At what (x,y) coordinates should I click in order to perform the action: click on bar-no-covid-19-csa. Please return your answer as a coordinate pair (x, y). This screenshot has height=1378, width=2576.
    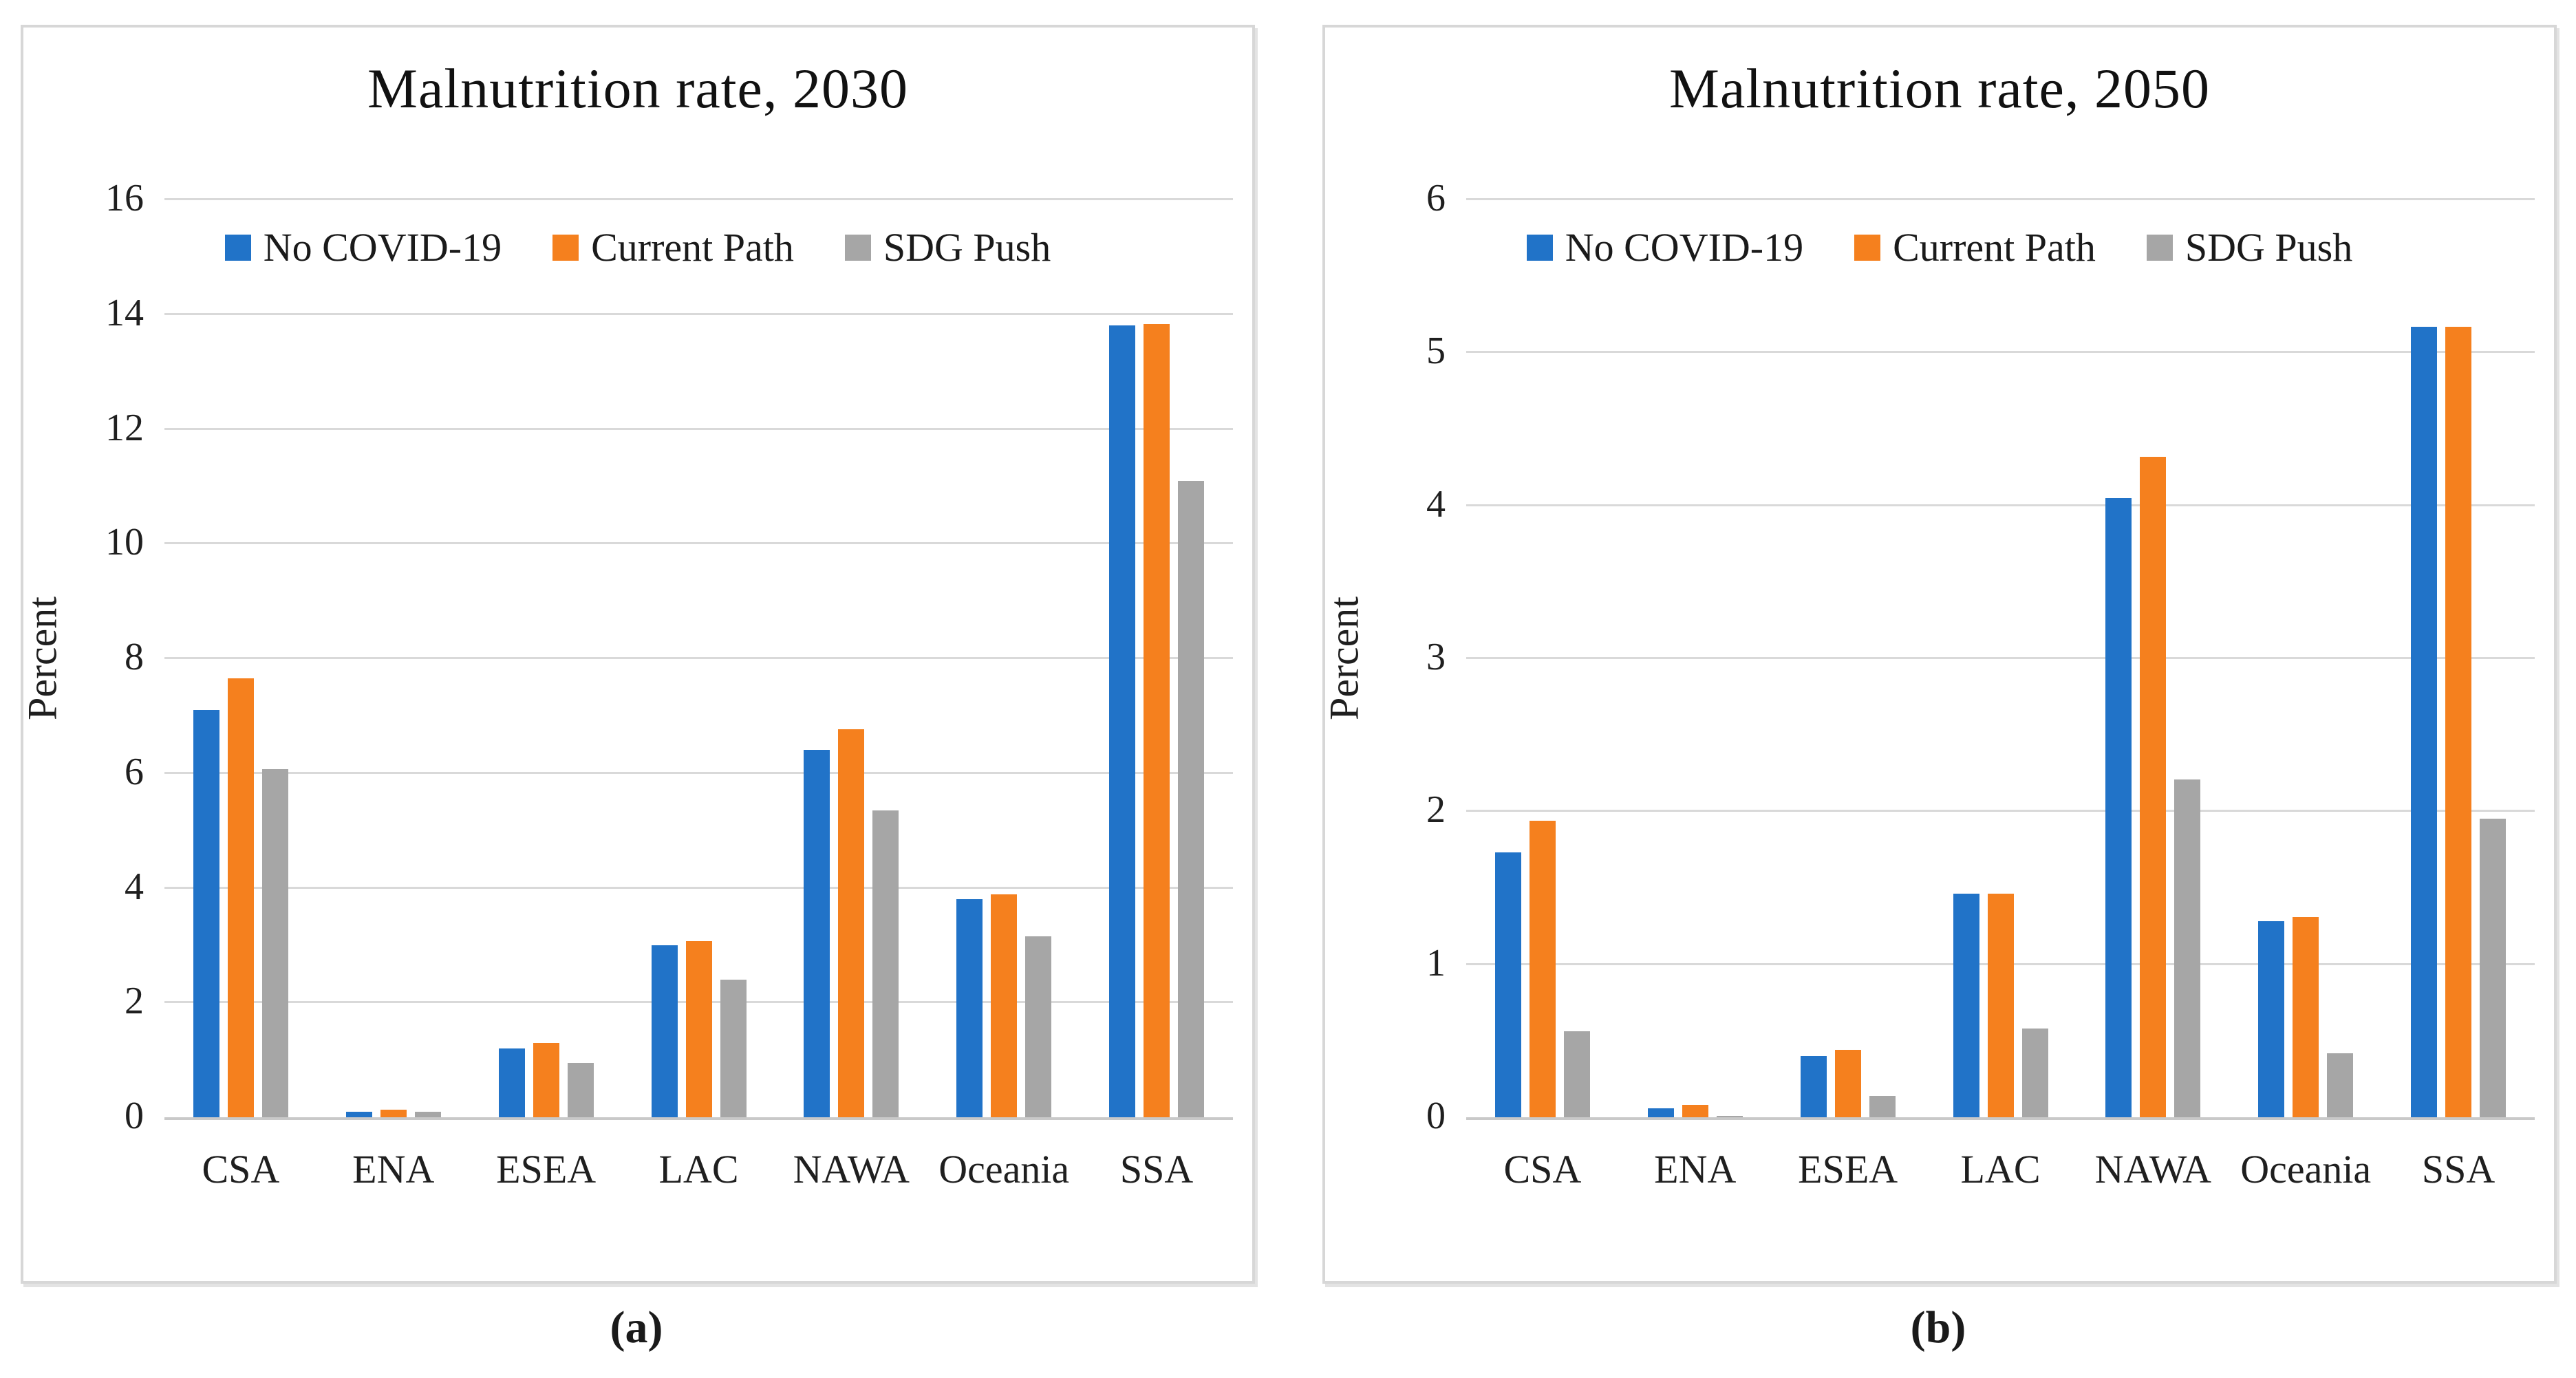
    Looking at the image, I should click on (1508, 984).